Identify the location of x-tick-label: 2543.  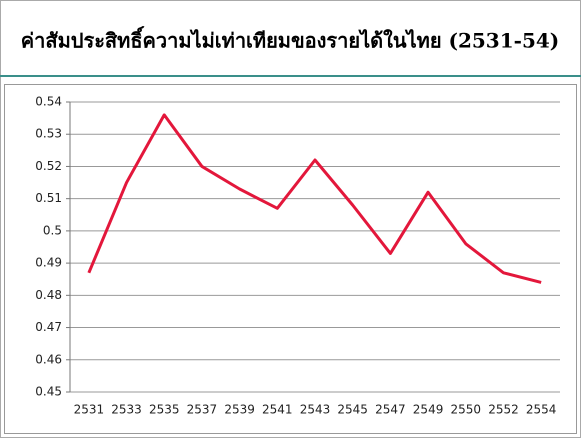
(315, 410).